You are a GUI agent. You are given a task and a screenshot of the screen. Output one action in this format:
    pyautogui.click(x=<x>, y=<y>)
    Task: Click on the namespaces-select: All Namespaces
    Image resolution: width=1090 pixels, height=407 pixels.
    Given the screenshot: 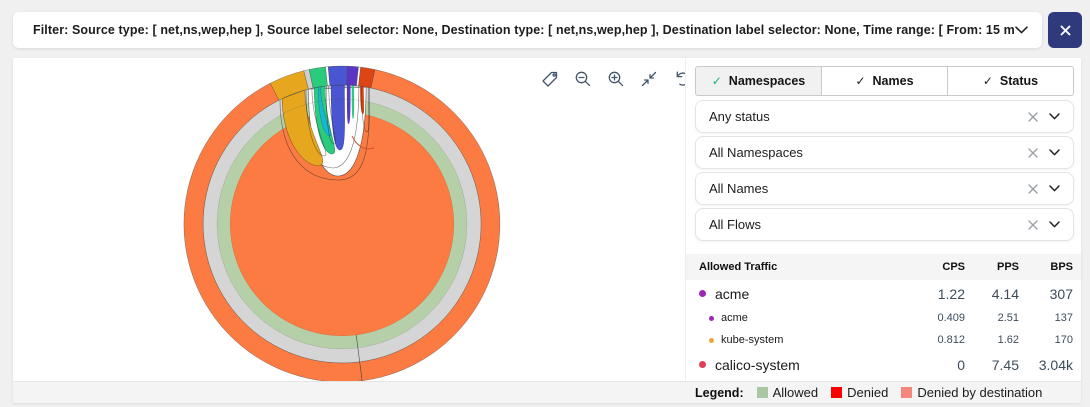 What is the action you would take?
    pyautogui.click(x=884, y=152)
    